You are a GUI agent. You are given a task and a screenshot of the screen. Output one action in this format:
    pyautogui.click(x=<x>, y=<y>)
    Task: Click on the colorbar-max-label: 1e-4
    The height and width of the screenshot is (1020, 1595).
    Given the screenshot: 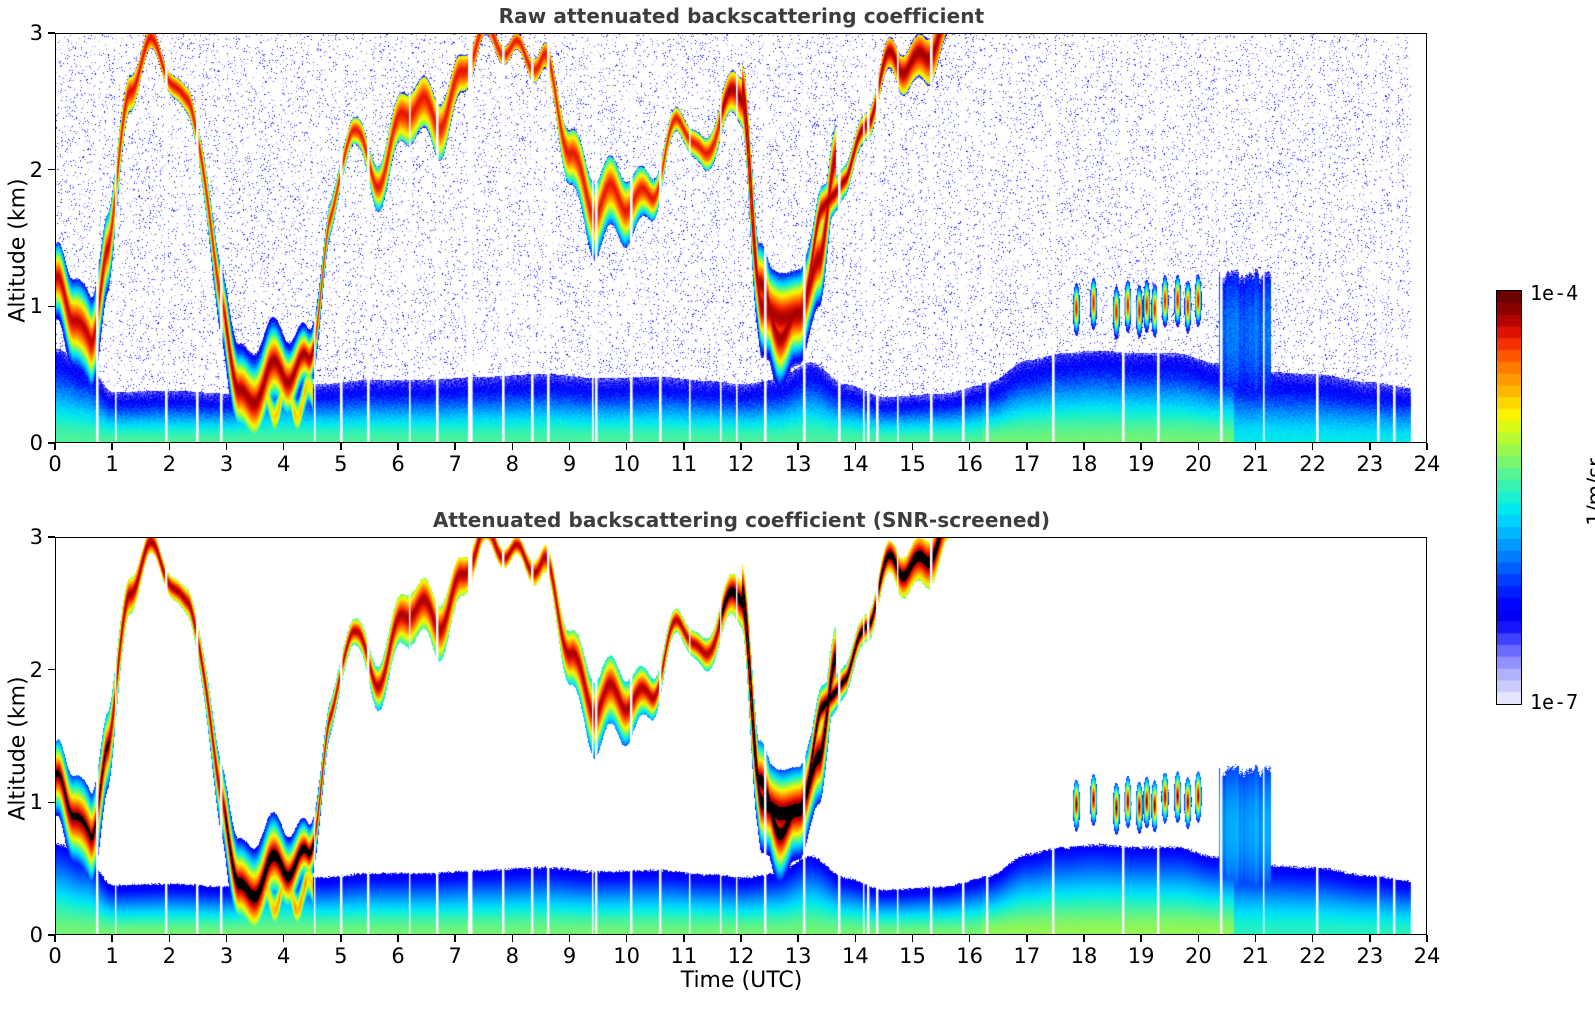 What is the action you would take?
    pyautogui.click(x=1554, y=293)
    